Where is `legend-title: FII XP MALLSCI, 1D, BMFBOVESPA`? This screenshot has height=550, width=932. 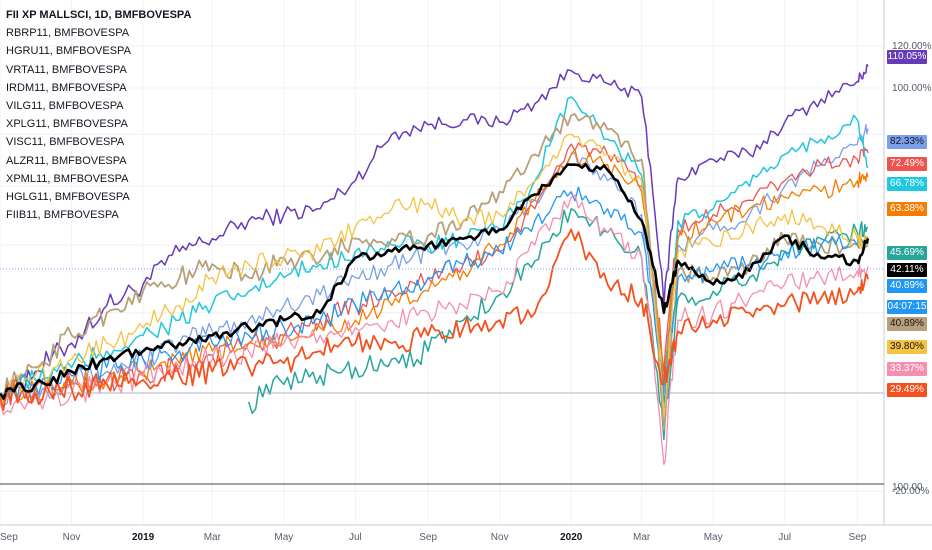
legend-title: FII XP MALLSCI, 1D, BMFBOVESPA is located at coordinates (99, 15).